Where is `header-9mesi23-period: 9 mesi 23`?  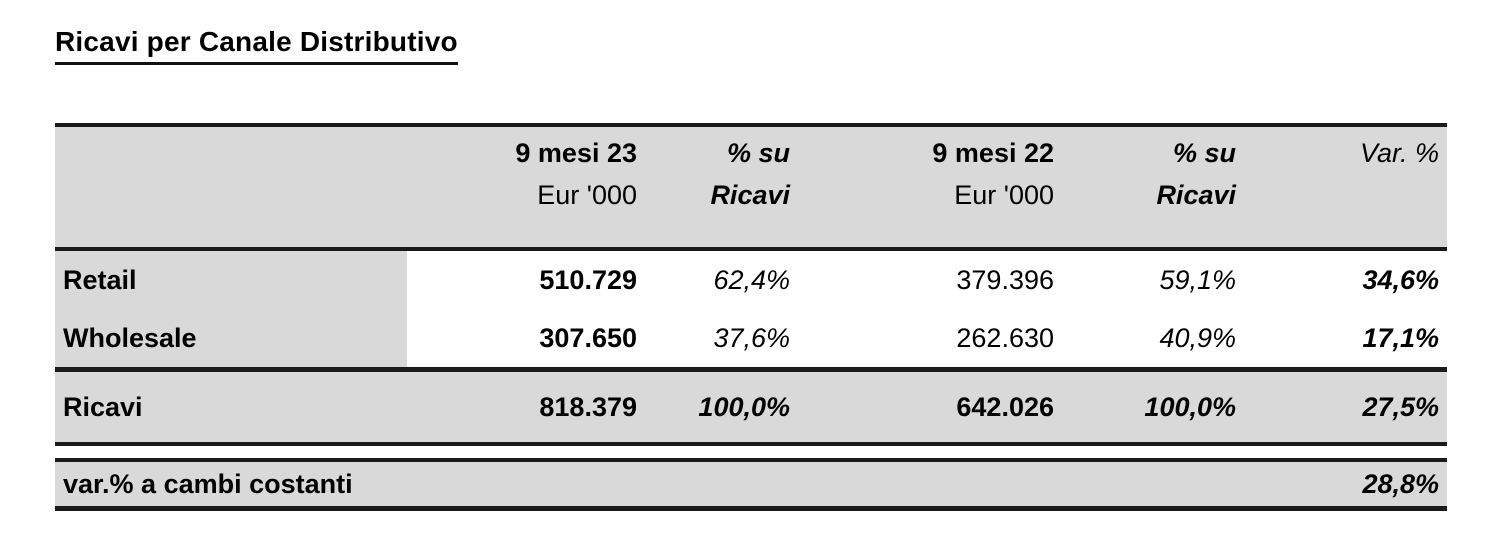 header-9mesi23-period: 9 mesi 23 is located at coordinates (576, 153).